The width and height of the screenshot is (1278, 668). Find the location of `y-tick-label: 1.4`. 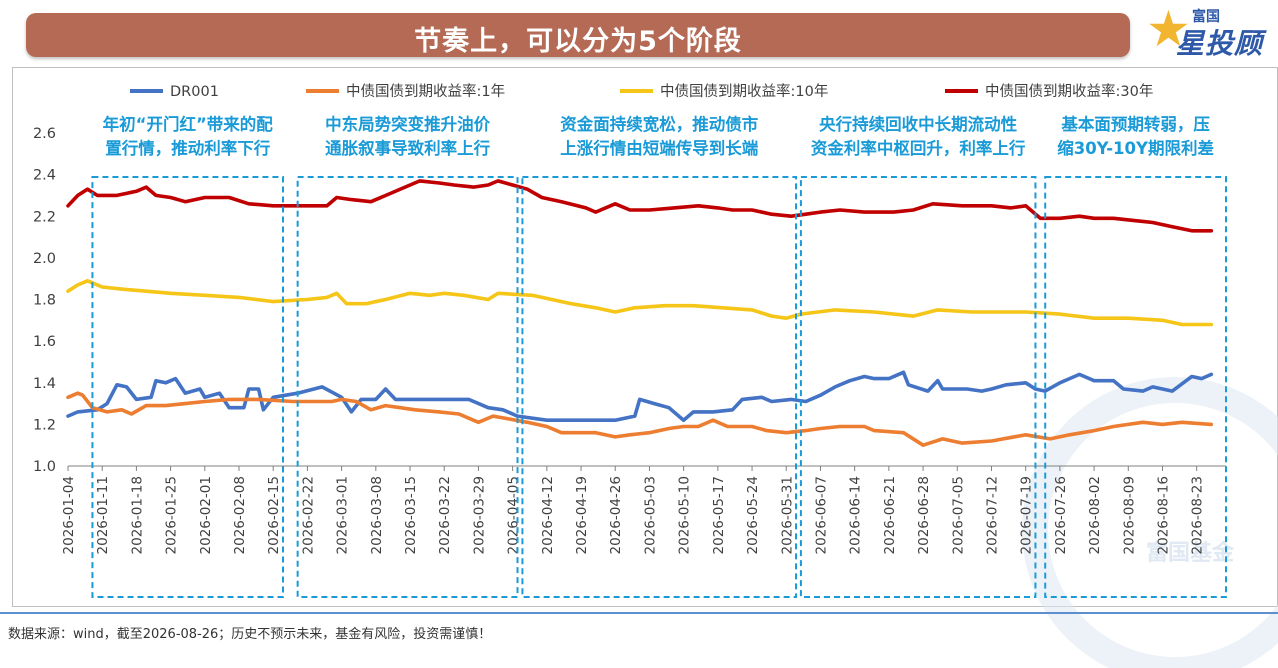

y-tick-label: 1.4 is located at coordinates (44, 384).